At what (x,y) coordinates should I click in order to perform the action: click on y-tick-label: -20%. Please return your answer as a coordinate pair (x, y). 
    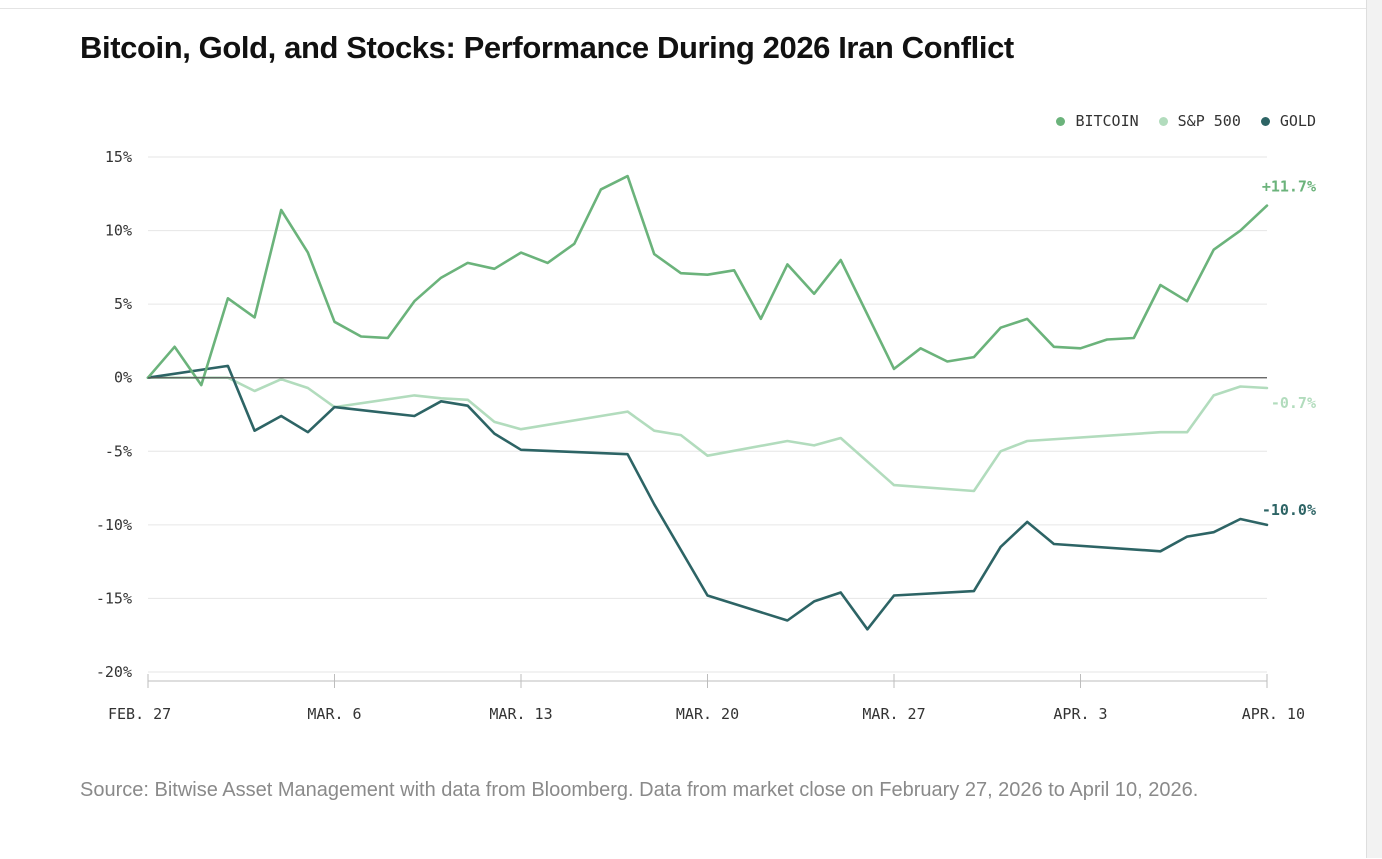
    Looking at the image, I should click on (114, 672).